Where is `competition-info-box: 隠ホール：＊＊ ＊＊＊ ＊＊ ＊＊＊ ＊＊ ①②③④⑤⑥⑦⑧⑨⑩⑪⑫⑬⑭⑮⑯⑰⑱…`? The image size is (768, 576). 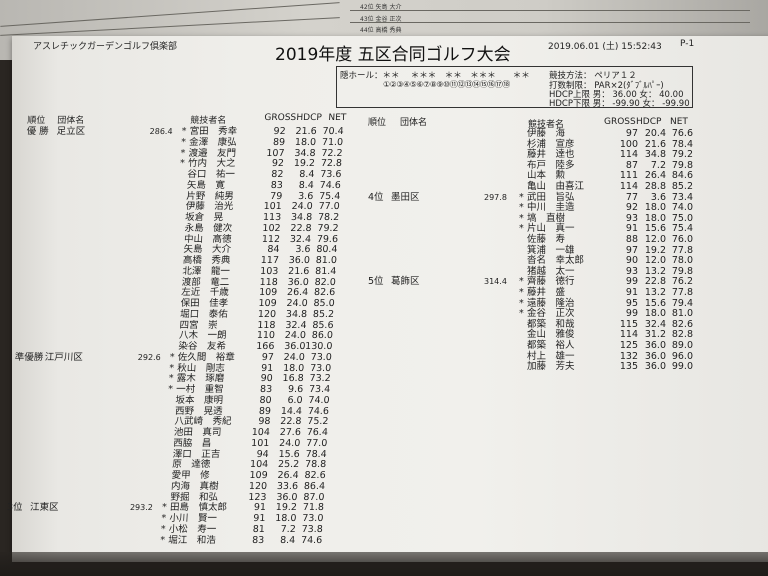 competition-info-box: 隠ホール：＊＊ ＊＊＊ ＊＊ ＊＊＊ ＊＊ ①②③④⑤⑥⑦⑧⑨⑩⑪⑫⑬⑭⑮⑯⑰⑱… is located at coordinates (514, 87).